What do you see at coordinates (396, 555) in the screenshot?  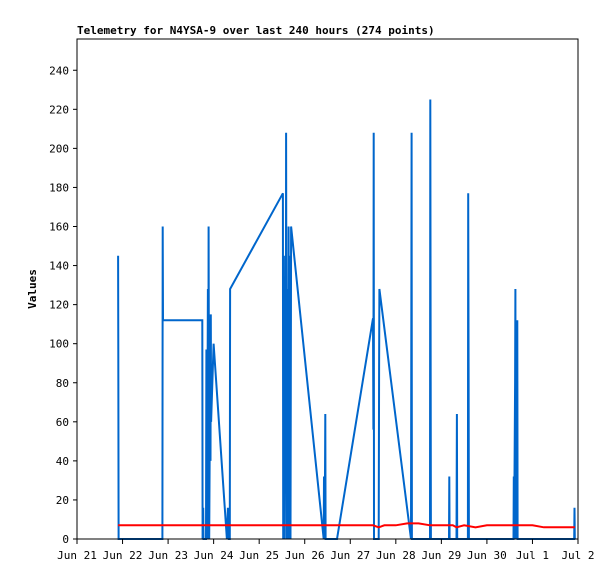 I see `x-tick-label: Jun 28` at bounding box center [396, 555].